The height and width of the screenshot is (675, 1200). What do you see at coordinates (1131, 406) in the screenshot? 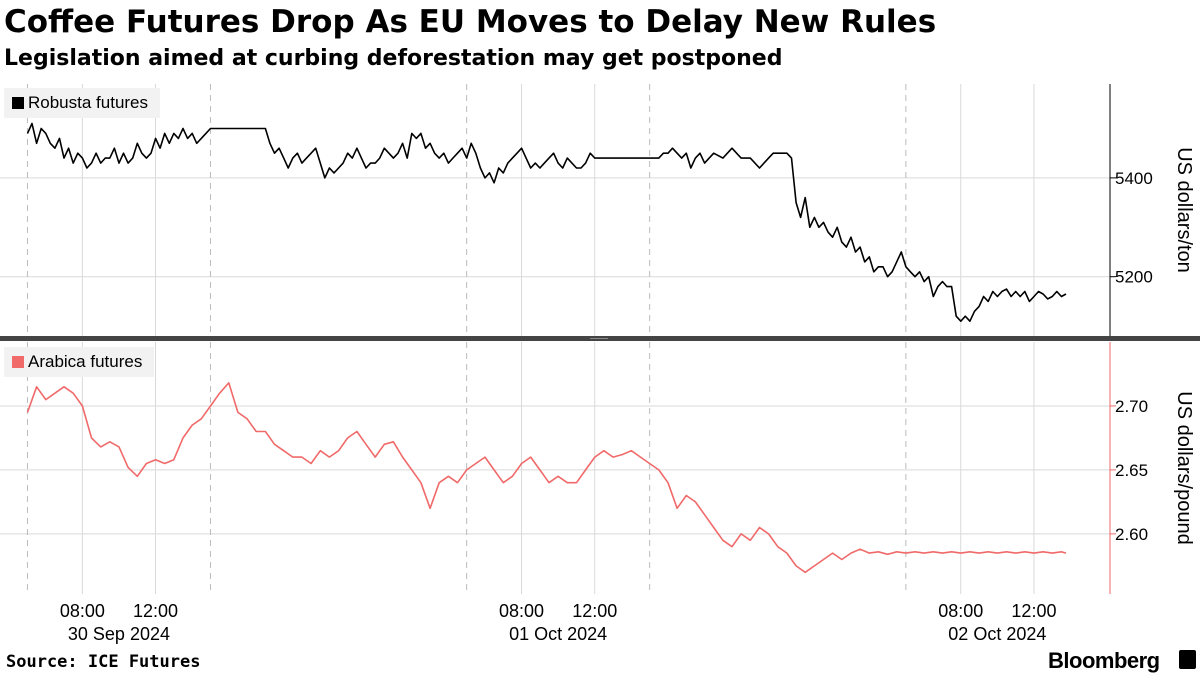
I see `arabica-y-tick-label-2: 2.70` at bounding box center [1131, 406].